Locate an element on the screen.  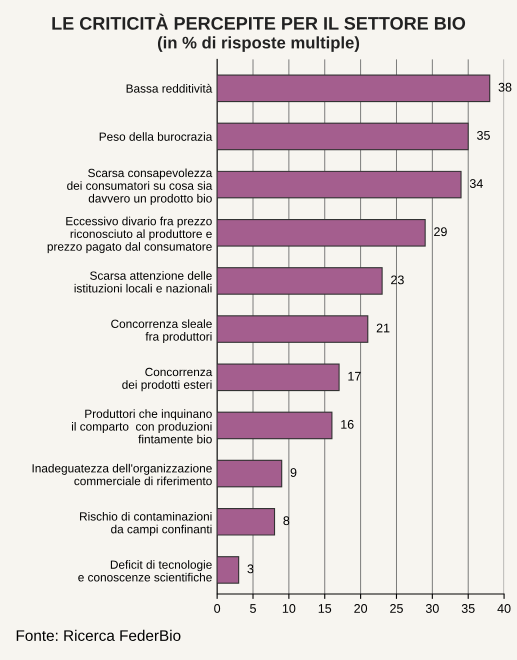
x-tick-label: 0 is located at coordinates (217, 608).